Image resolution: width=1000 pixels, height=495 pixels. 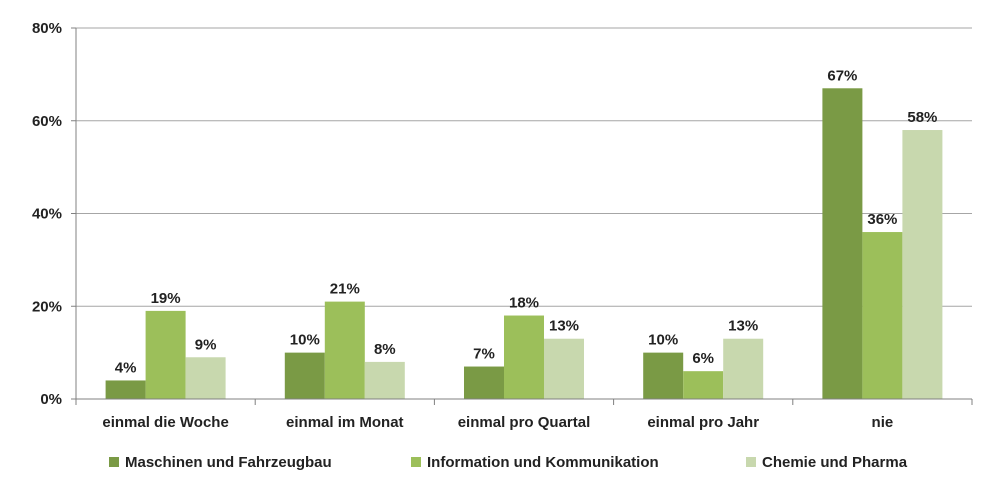 I want to click on x-category-label: einmal pro Jahr, so click(x=703, y=422).